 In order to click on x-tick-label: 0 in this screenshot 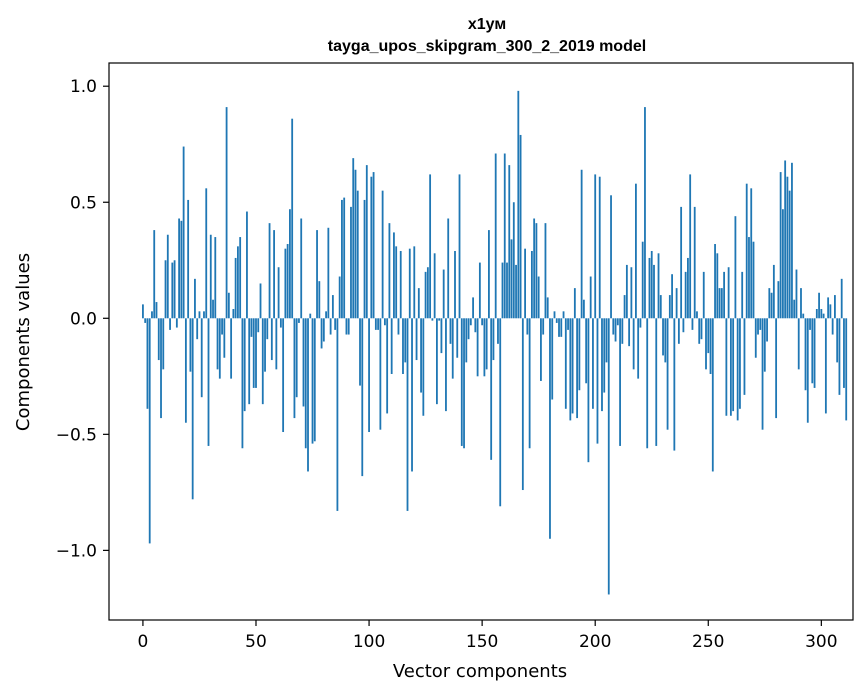, I will do `click(143, 642)`.